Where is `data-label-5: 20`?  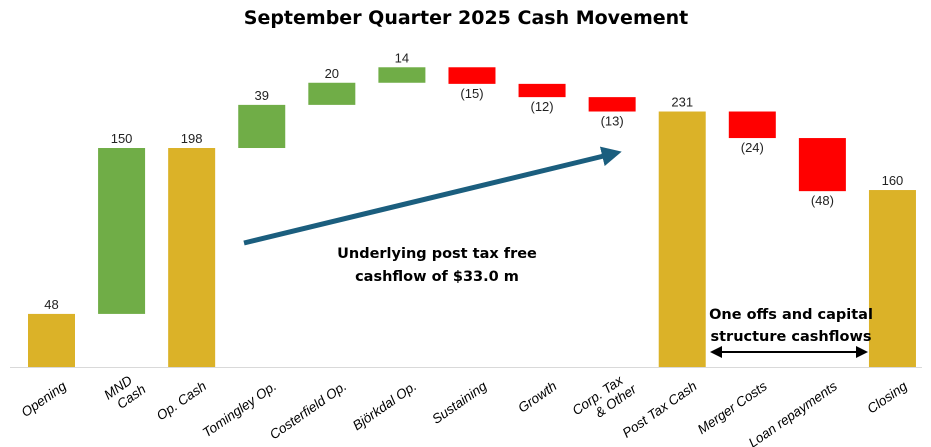
data-label-5: 20 is located at coordinates (332, 73).